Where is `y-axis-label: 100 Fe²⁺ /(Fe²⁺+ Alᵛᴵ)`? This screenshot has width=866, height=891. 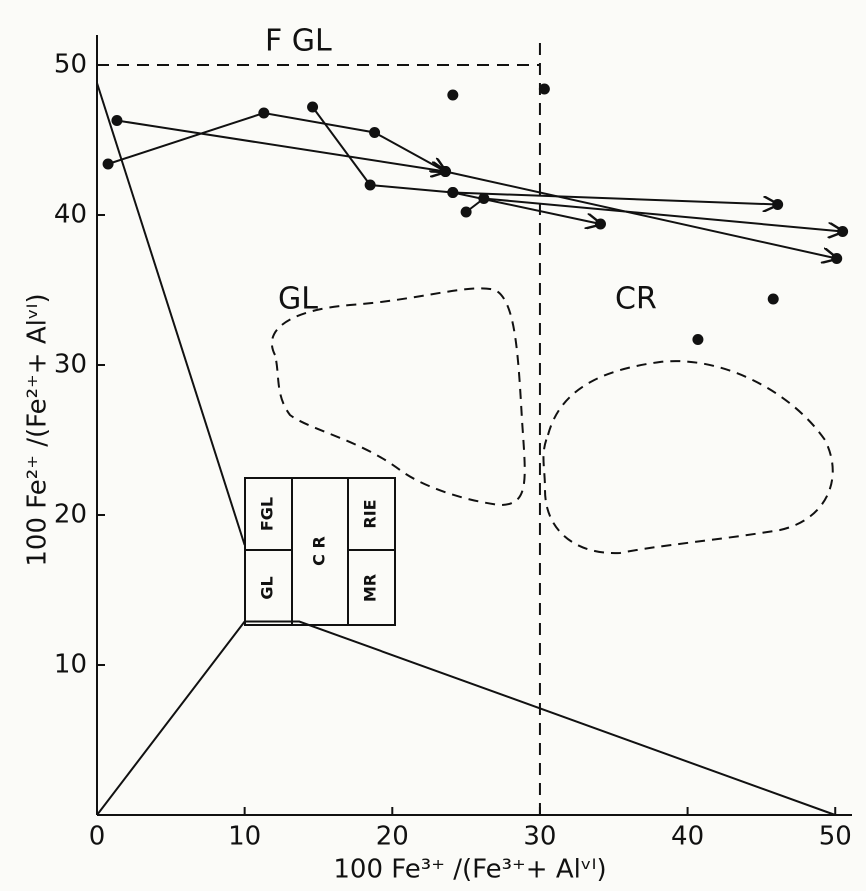 y-axis-label: 100 Fe²⁺ /(Fe²⁺+ Alᵛᴵ) is located at coordinates (38, 429).